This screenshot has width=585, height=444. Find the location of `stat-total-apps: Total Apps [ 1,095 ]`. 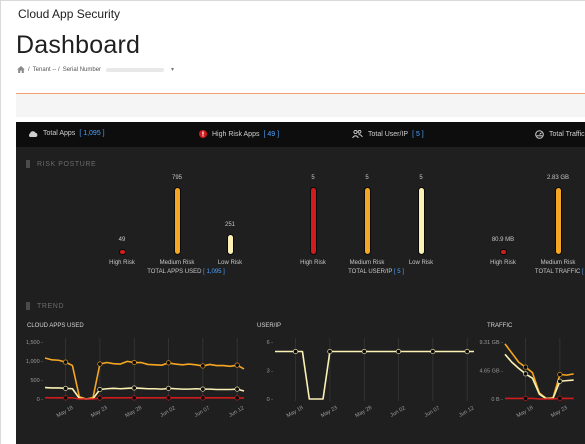

stat-total-apps: Total Apps [ 1,095 ] is located at coordinates (66, 133).